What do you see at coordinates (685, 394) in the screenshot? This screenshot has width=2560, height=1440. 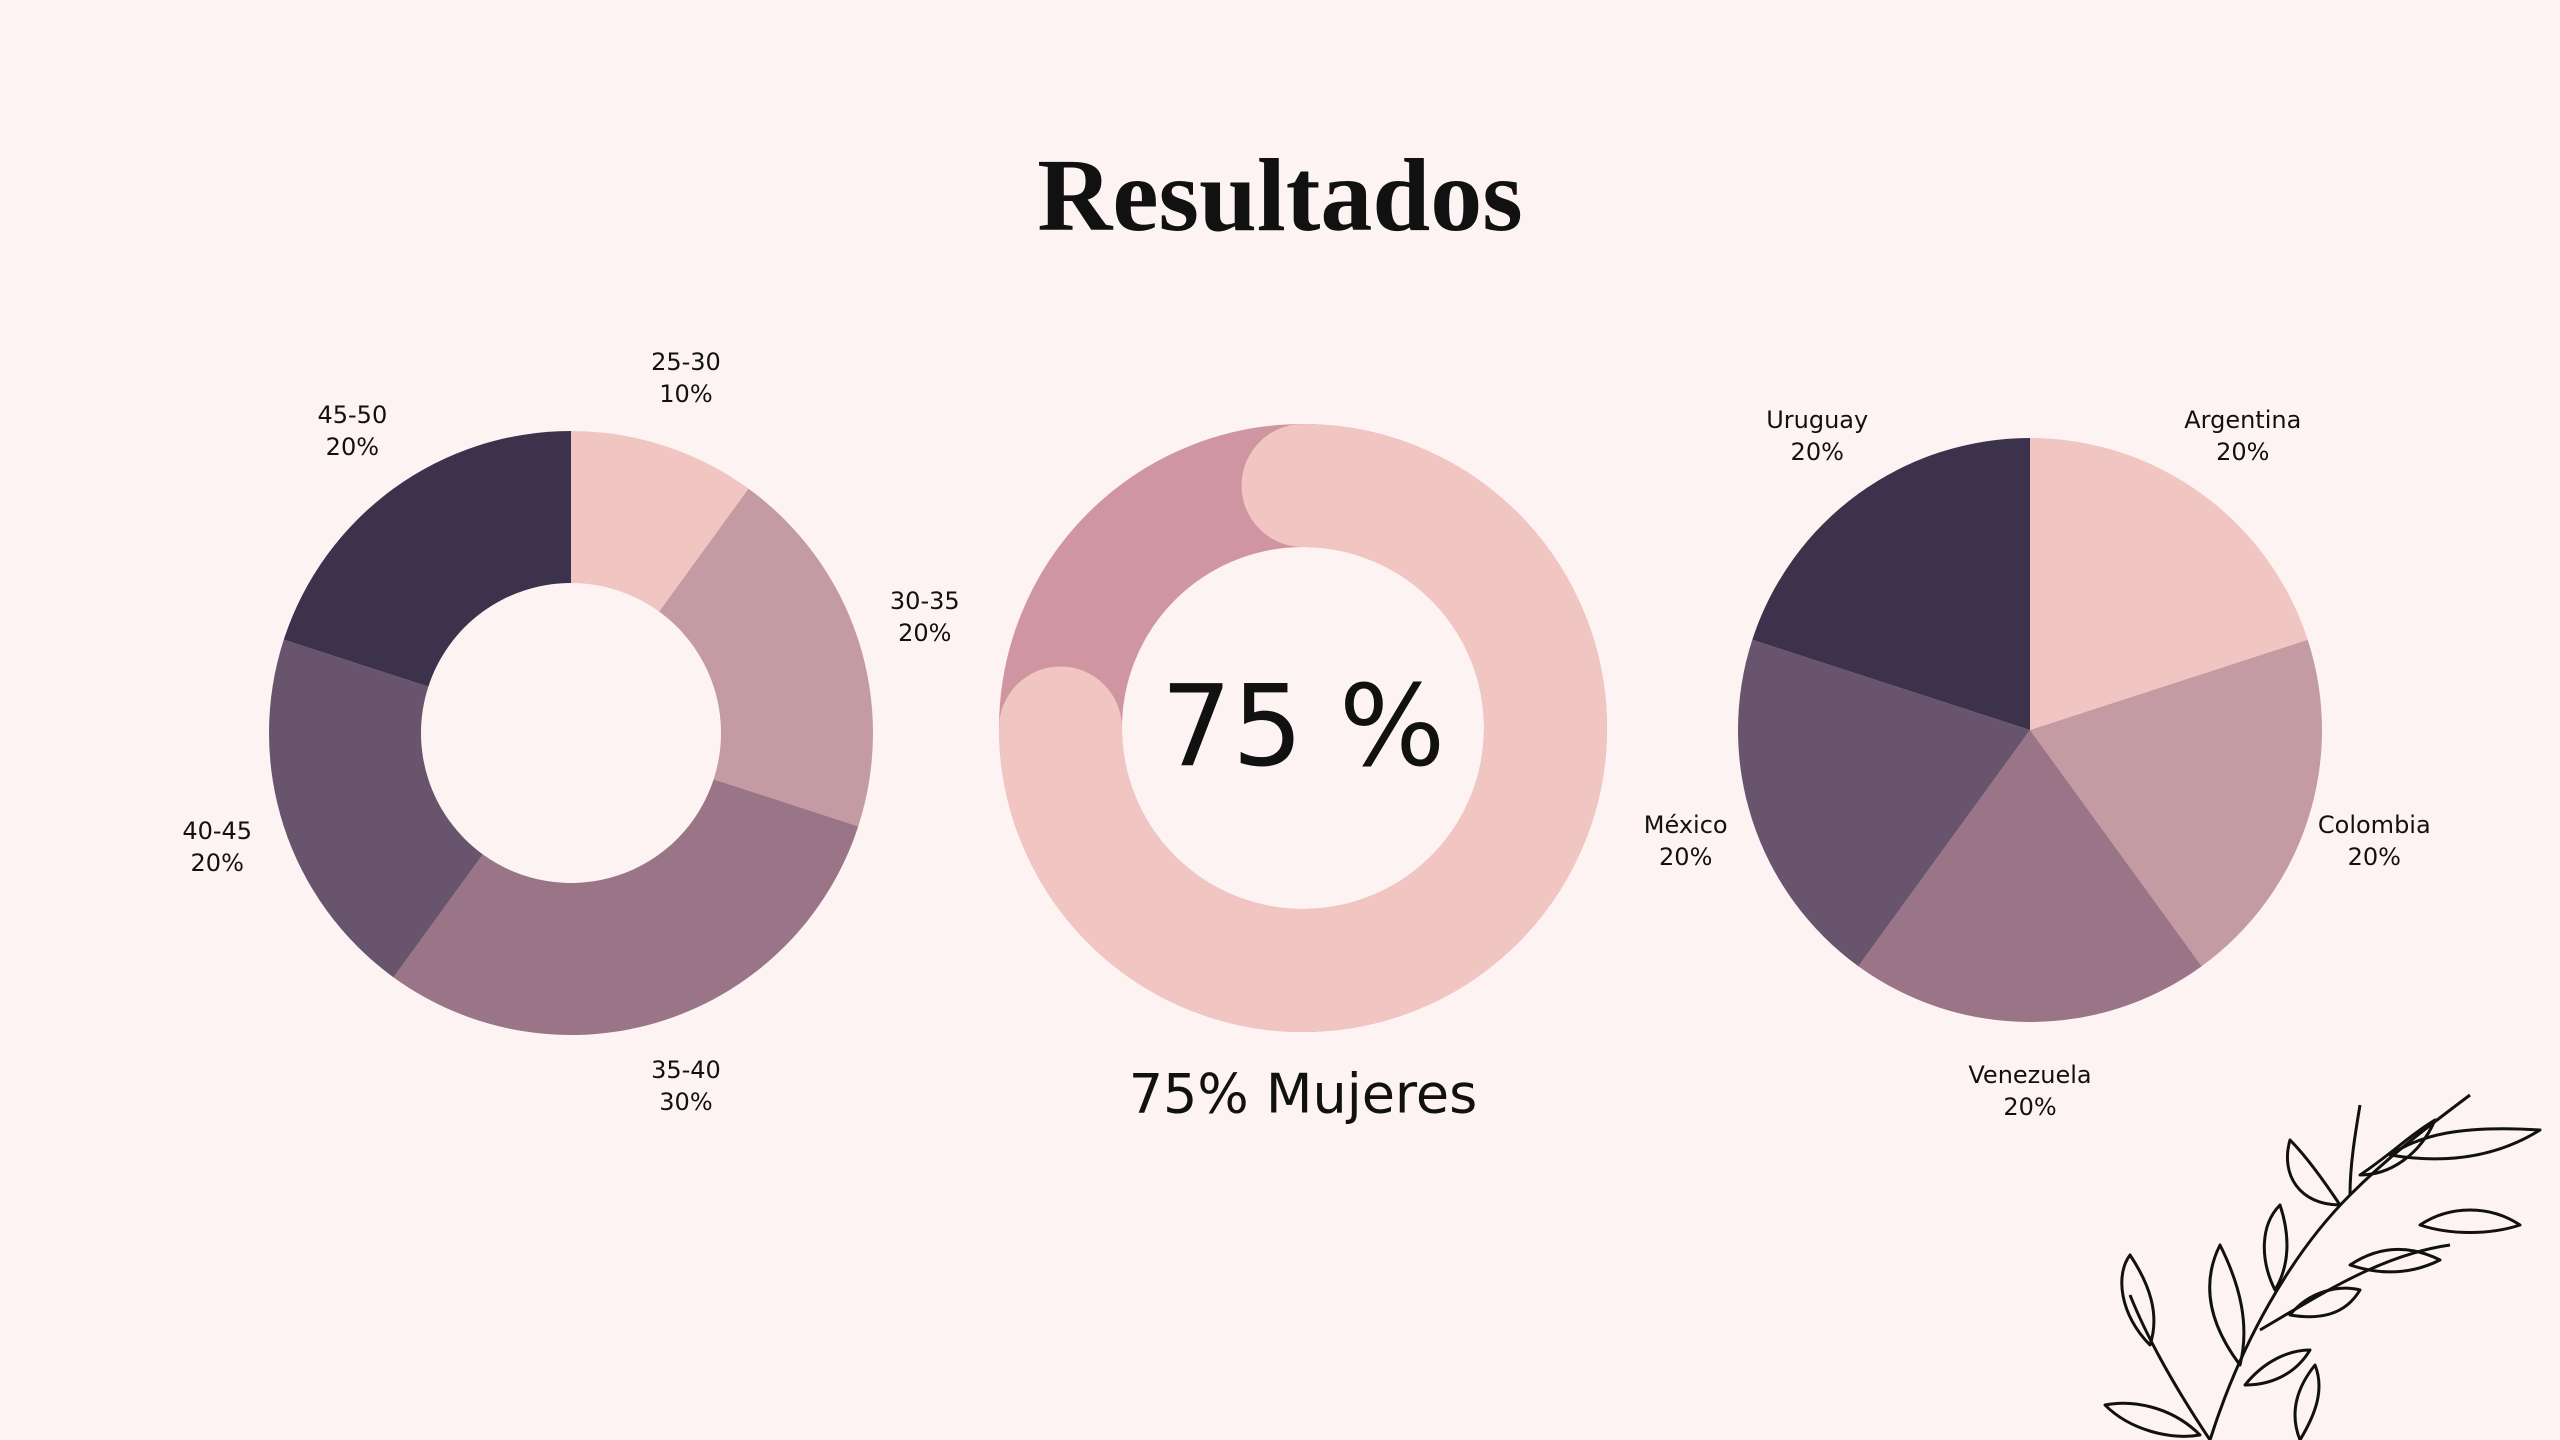 I see `slice-value-label: 10%` at bounding box center [685, 394].